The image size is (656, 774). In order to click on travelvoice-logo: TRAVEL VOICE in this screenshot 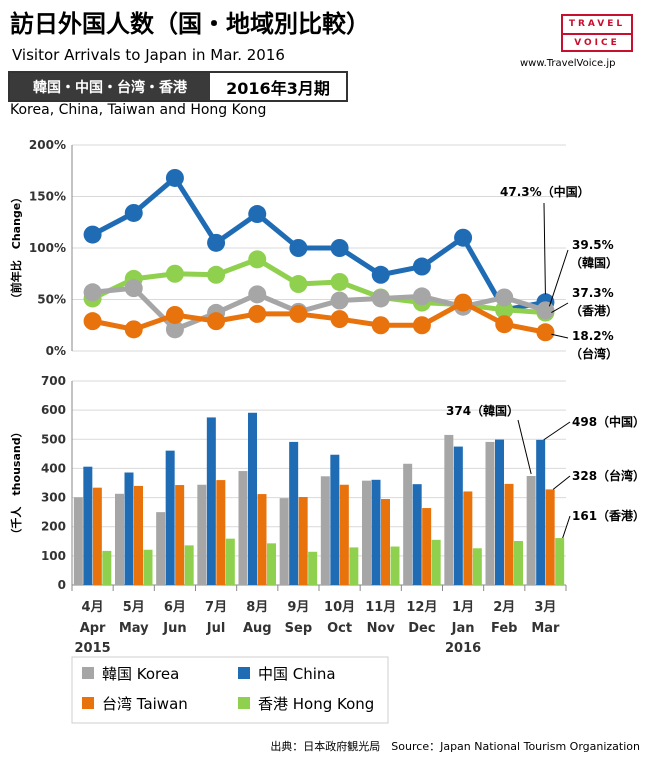, I will do `click(597, 33)`.